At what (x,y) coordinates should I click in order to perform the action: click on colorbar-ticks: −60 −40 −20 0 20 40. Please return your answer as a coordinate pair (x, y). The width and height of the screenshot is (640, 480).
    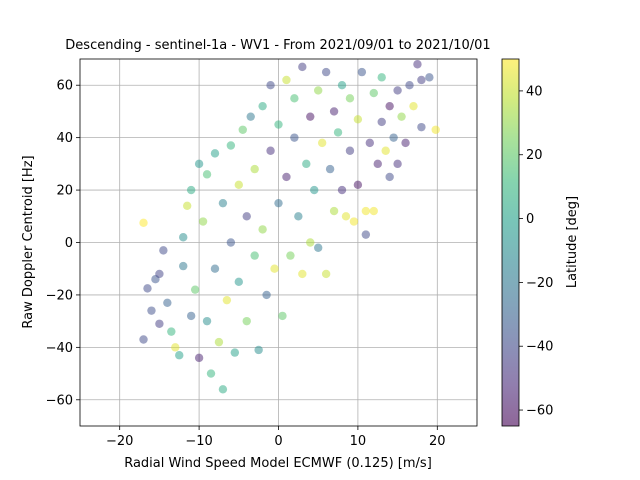
    Looking at the image, I should click on (536, 251).